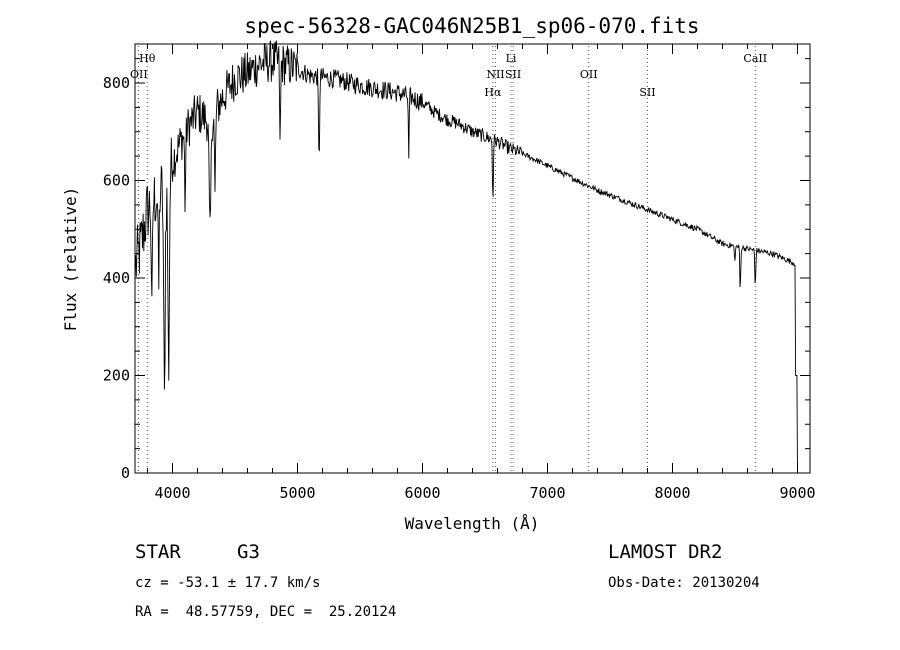 The image size is (900, 650). I want to click on y-tick-label: 0, so click(125, 473).